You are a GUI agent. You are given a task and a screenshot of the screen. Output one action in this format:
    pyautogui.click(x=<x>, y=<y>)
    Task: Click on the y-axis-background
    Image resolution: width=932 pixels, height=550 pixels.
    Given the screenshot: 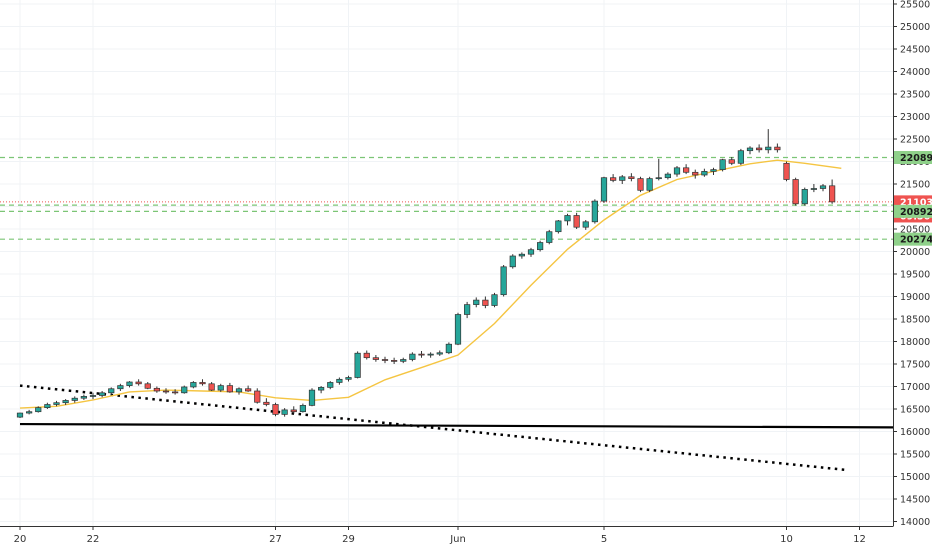 What is the action you would take?
    pyautogui.click(x=912, y=275)
    